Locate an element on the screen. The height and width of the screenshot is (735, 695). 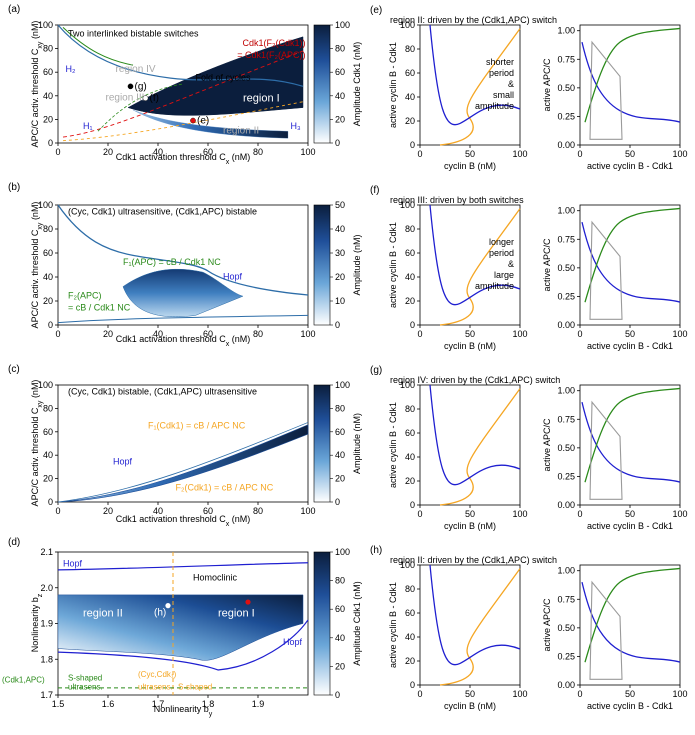
panel-e-right-ytick-label: 0.00 is located at coordinates (566, 145).